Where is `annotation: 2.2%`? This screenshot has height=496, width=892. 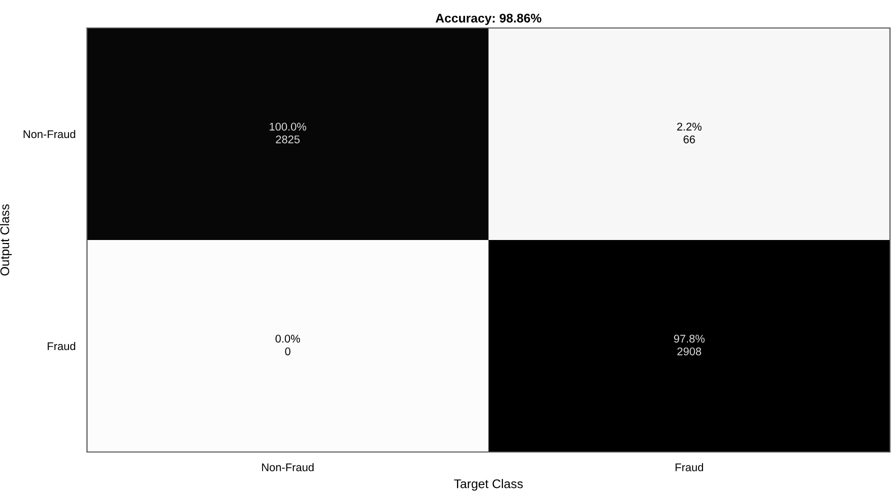
annotation: 2.2% is located at coordinates (689, 126).